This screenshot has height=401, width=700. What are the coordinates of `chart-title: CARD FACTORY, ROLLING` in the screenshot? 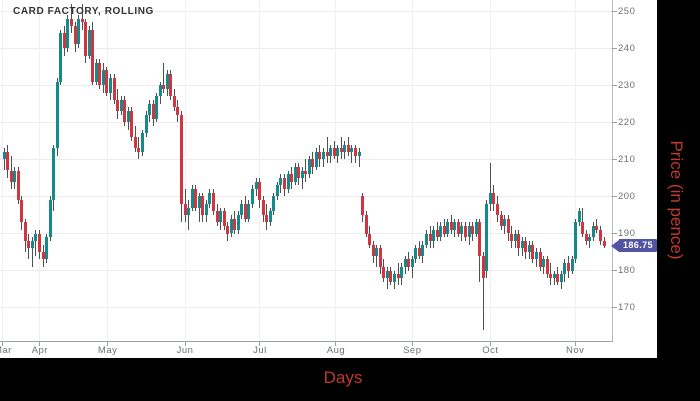 It's located at (83, 11).